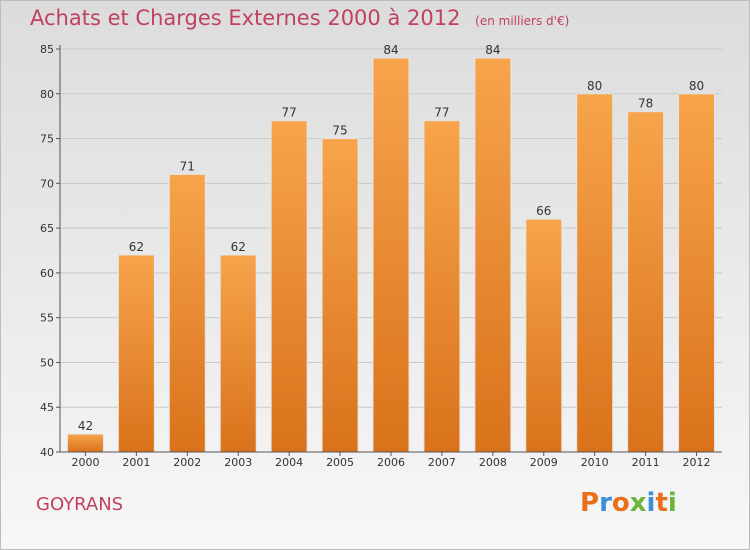  Describe the element at coordinates (136, 462) in the screenshot. I see `x-tick-label: 2001` at that location.